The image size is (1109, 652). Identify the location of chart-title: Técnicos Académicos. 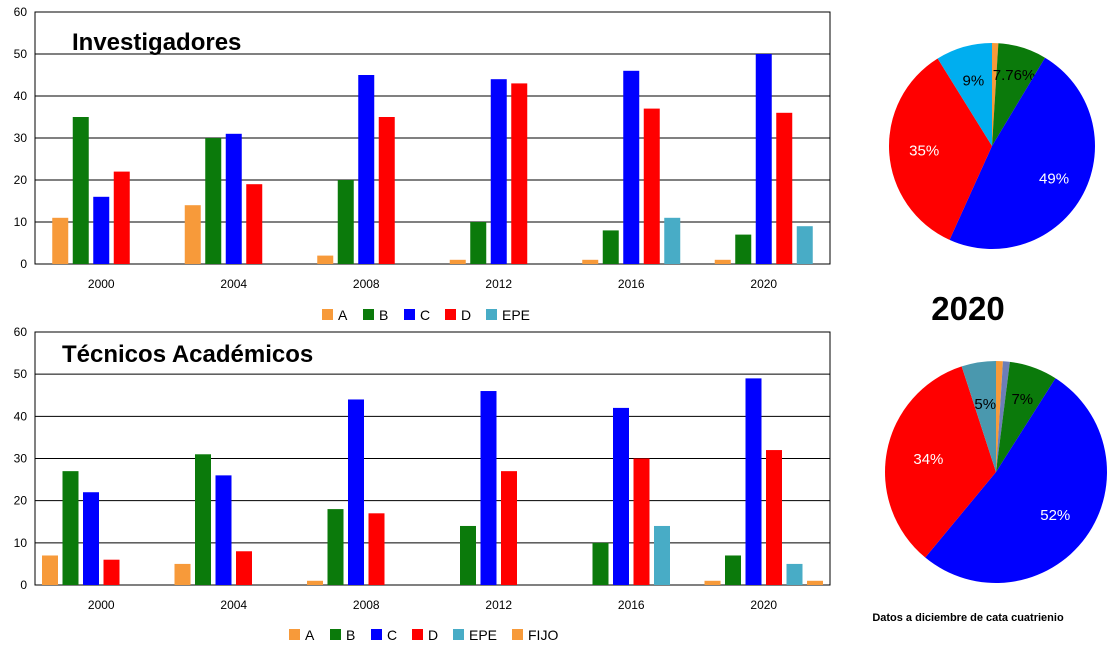
(187, 354).